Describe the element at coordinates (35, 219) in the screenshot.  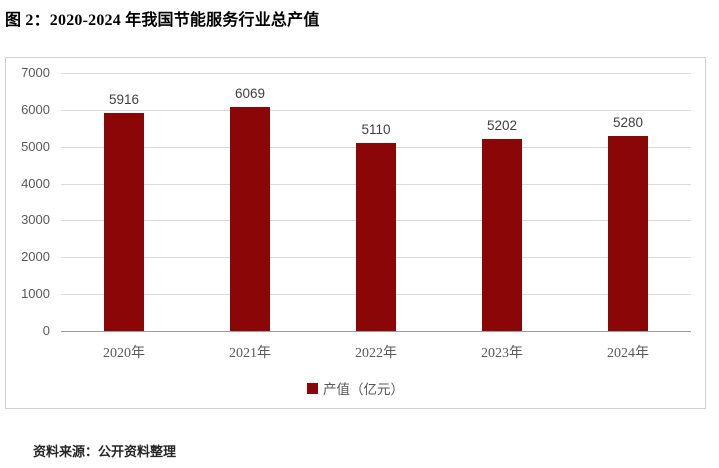
I see `y-axis-tick-label: 3000` at that location.